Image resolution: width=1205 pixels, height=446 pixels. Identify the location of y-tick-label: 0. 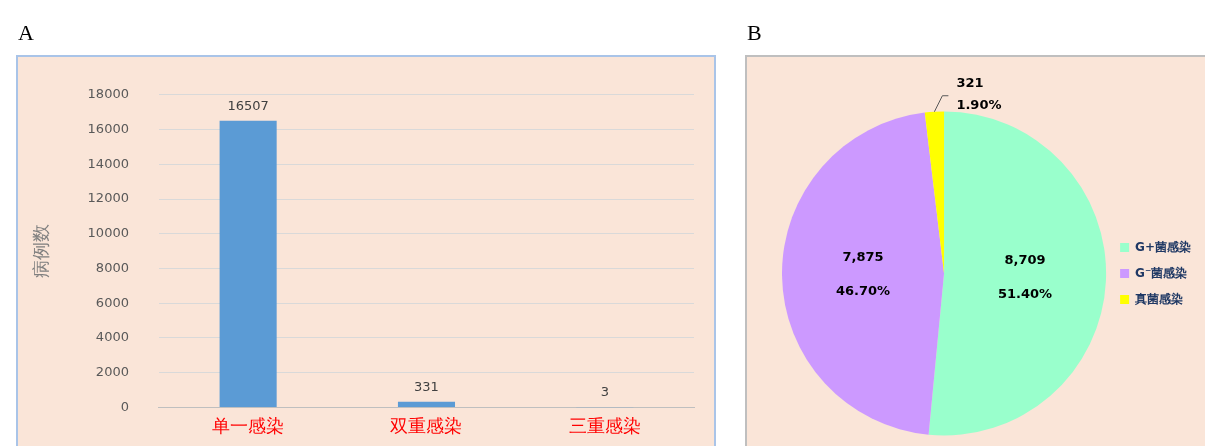
(124, 406).